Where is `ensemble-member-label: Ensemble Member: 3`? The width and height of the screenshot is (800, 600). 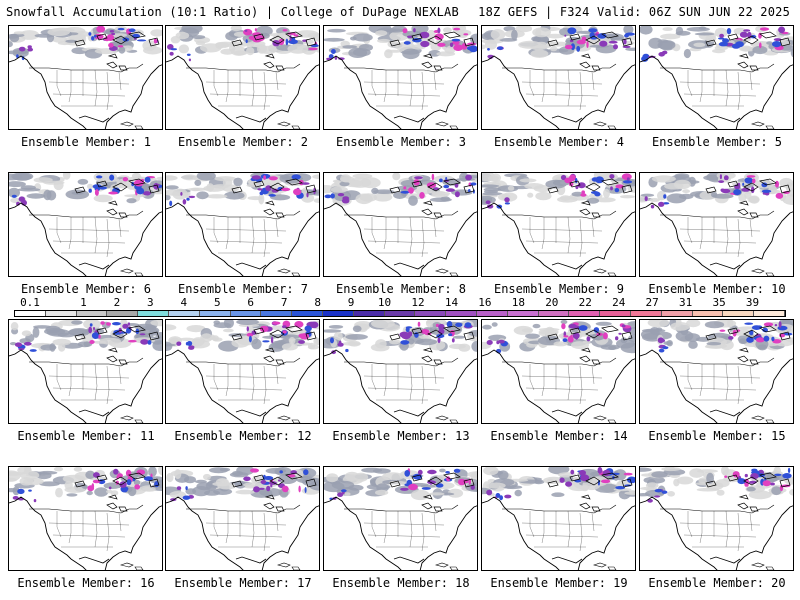
ensemble-member-label: Ensemble Member: 3 is located at coordinates (401, 142).